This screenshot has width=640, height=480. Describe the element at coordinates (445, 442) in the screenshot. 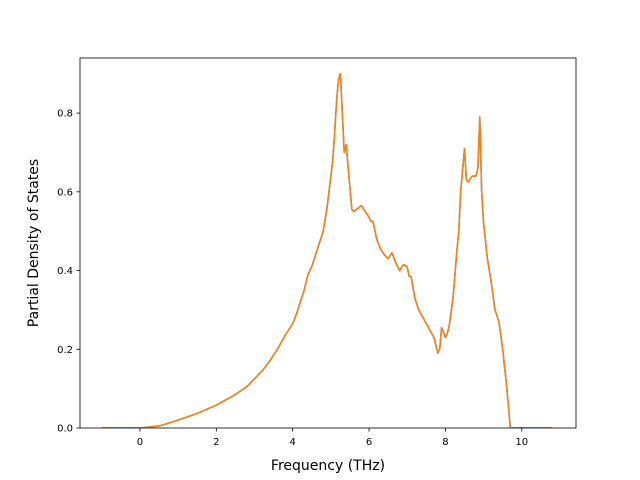

I see `x-tick-label: 8` at that location.